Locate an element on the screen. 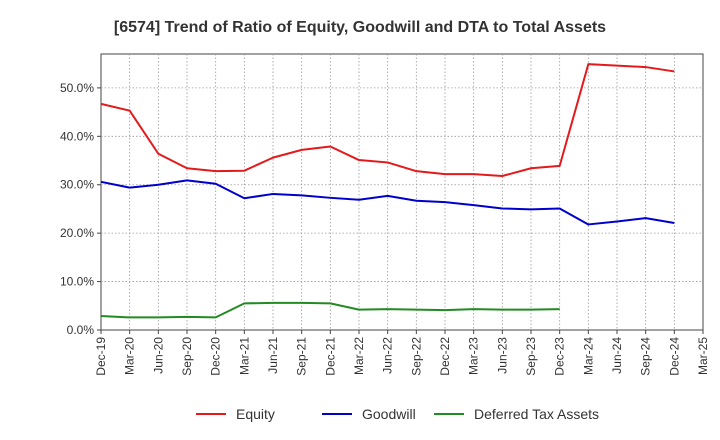 The image size is (720, 440). x-tick-label: Sep-22 is located at coordinates (416, 356).